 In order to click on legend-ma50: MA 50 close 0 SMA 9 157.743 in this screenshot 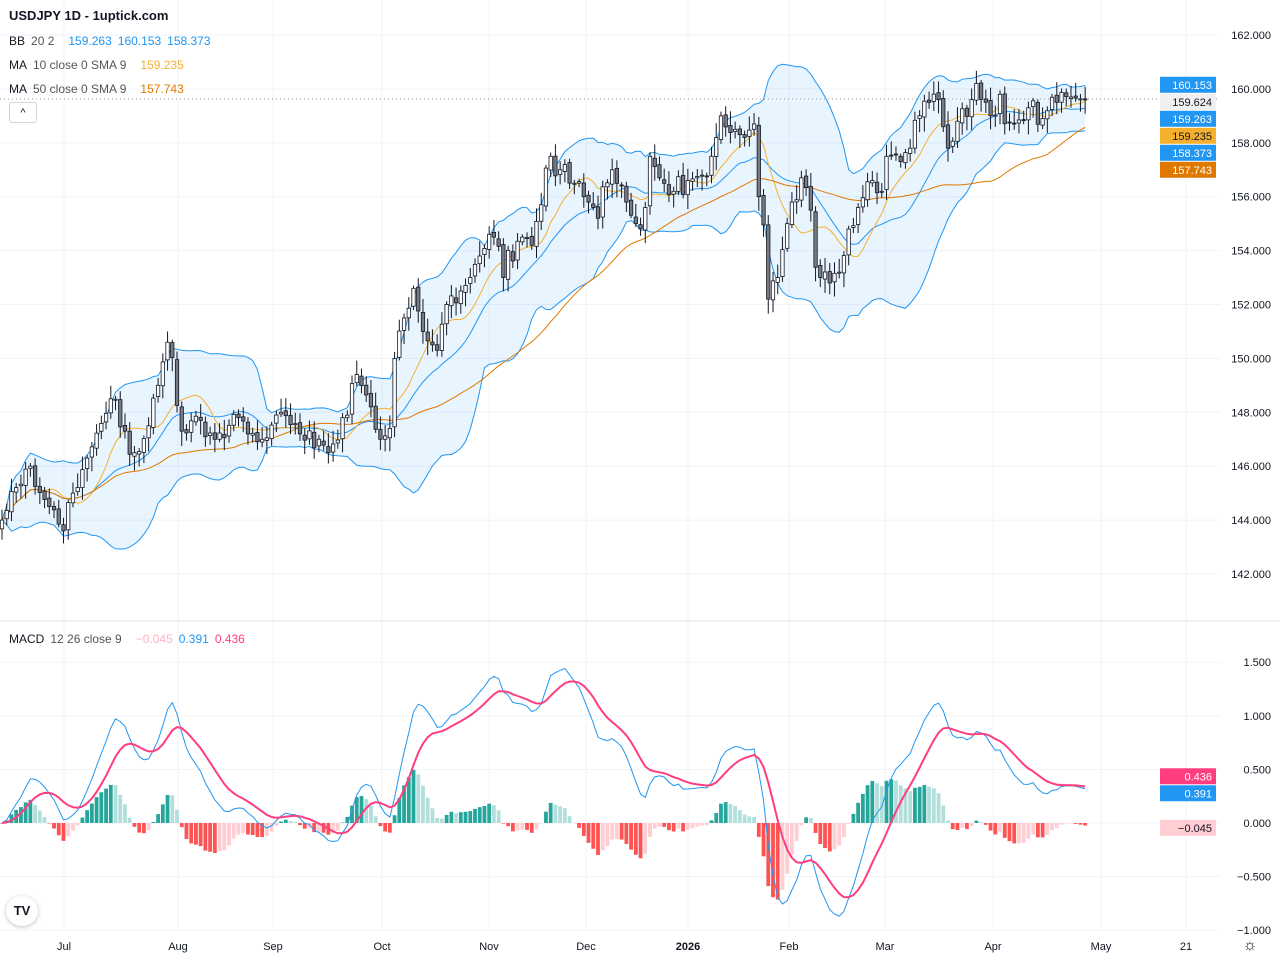, I will do `click(99, 89)`.